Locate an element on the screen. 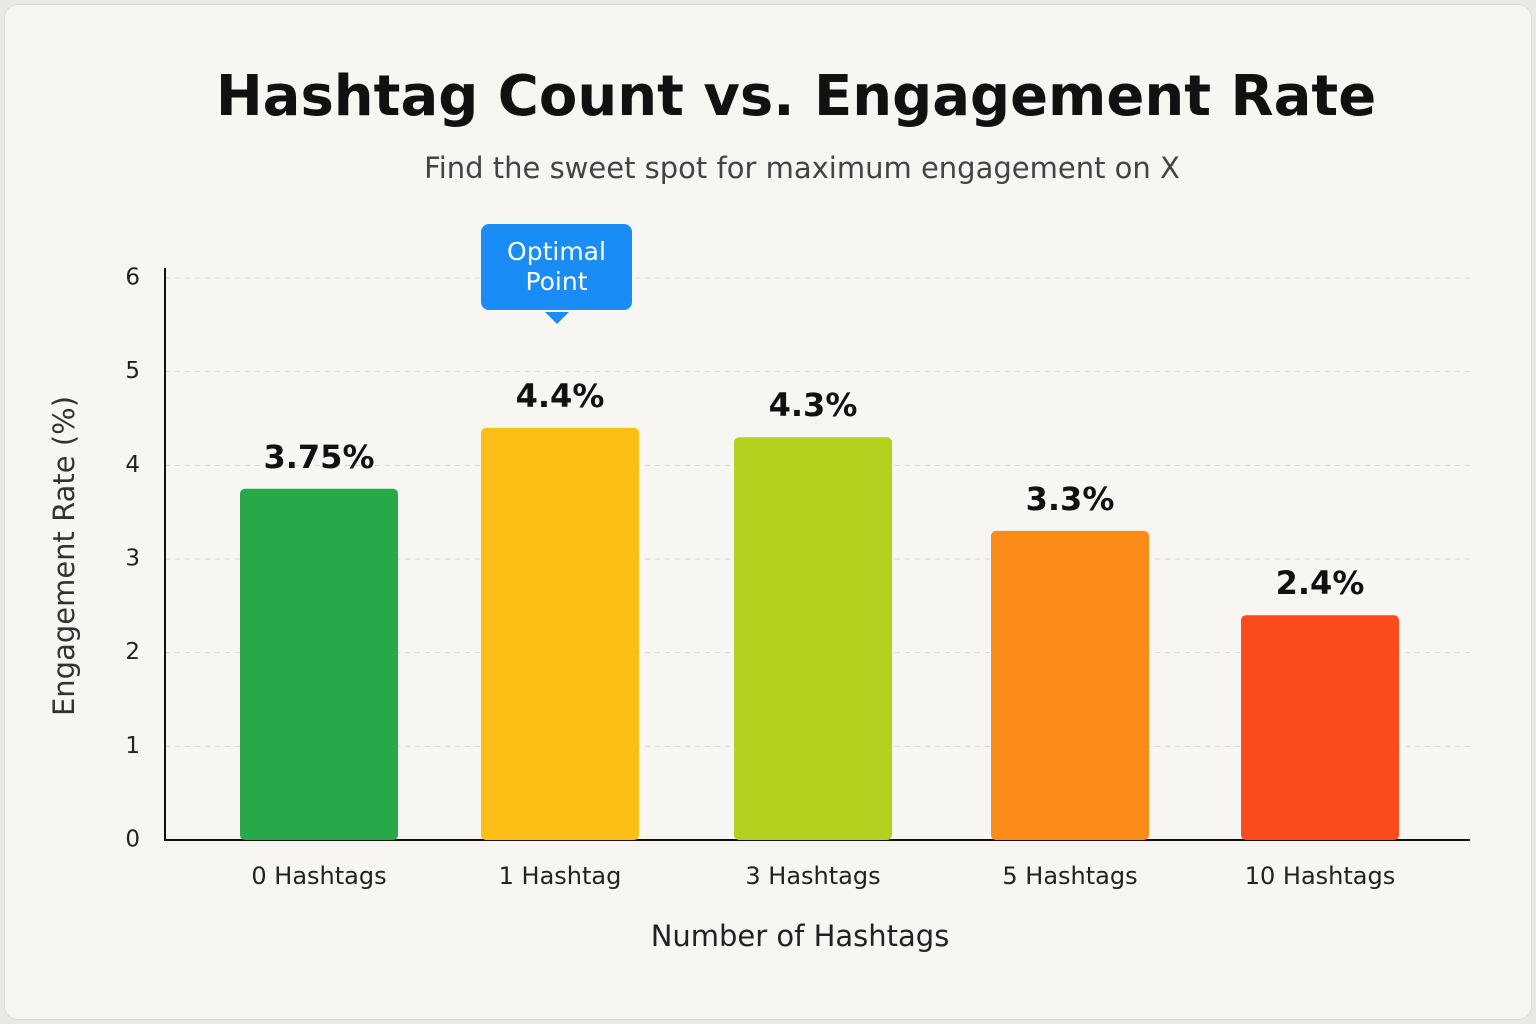 The image size is (1536, 1024). y-tick-label: 2 is located at coordinates (132, 652).